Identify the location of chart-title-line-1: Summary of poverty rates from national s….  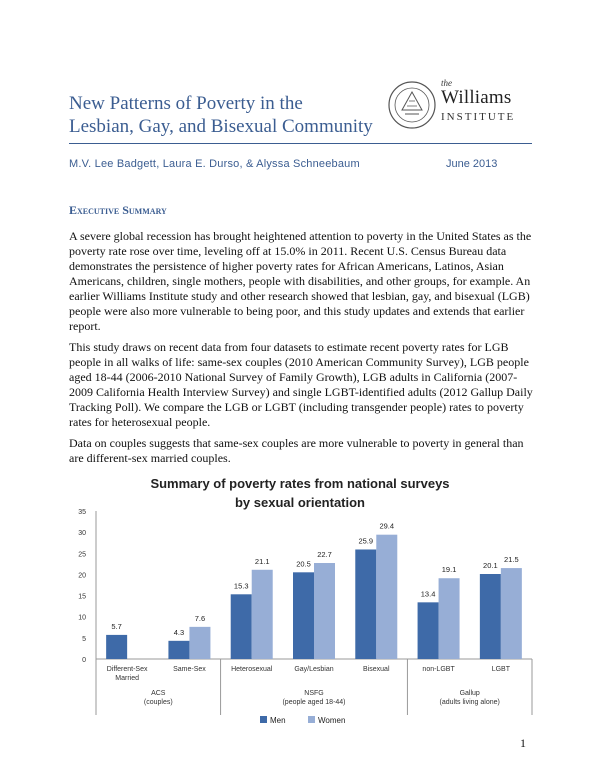
(299, 483).